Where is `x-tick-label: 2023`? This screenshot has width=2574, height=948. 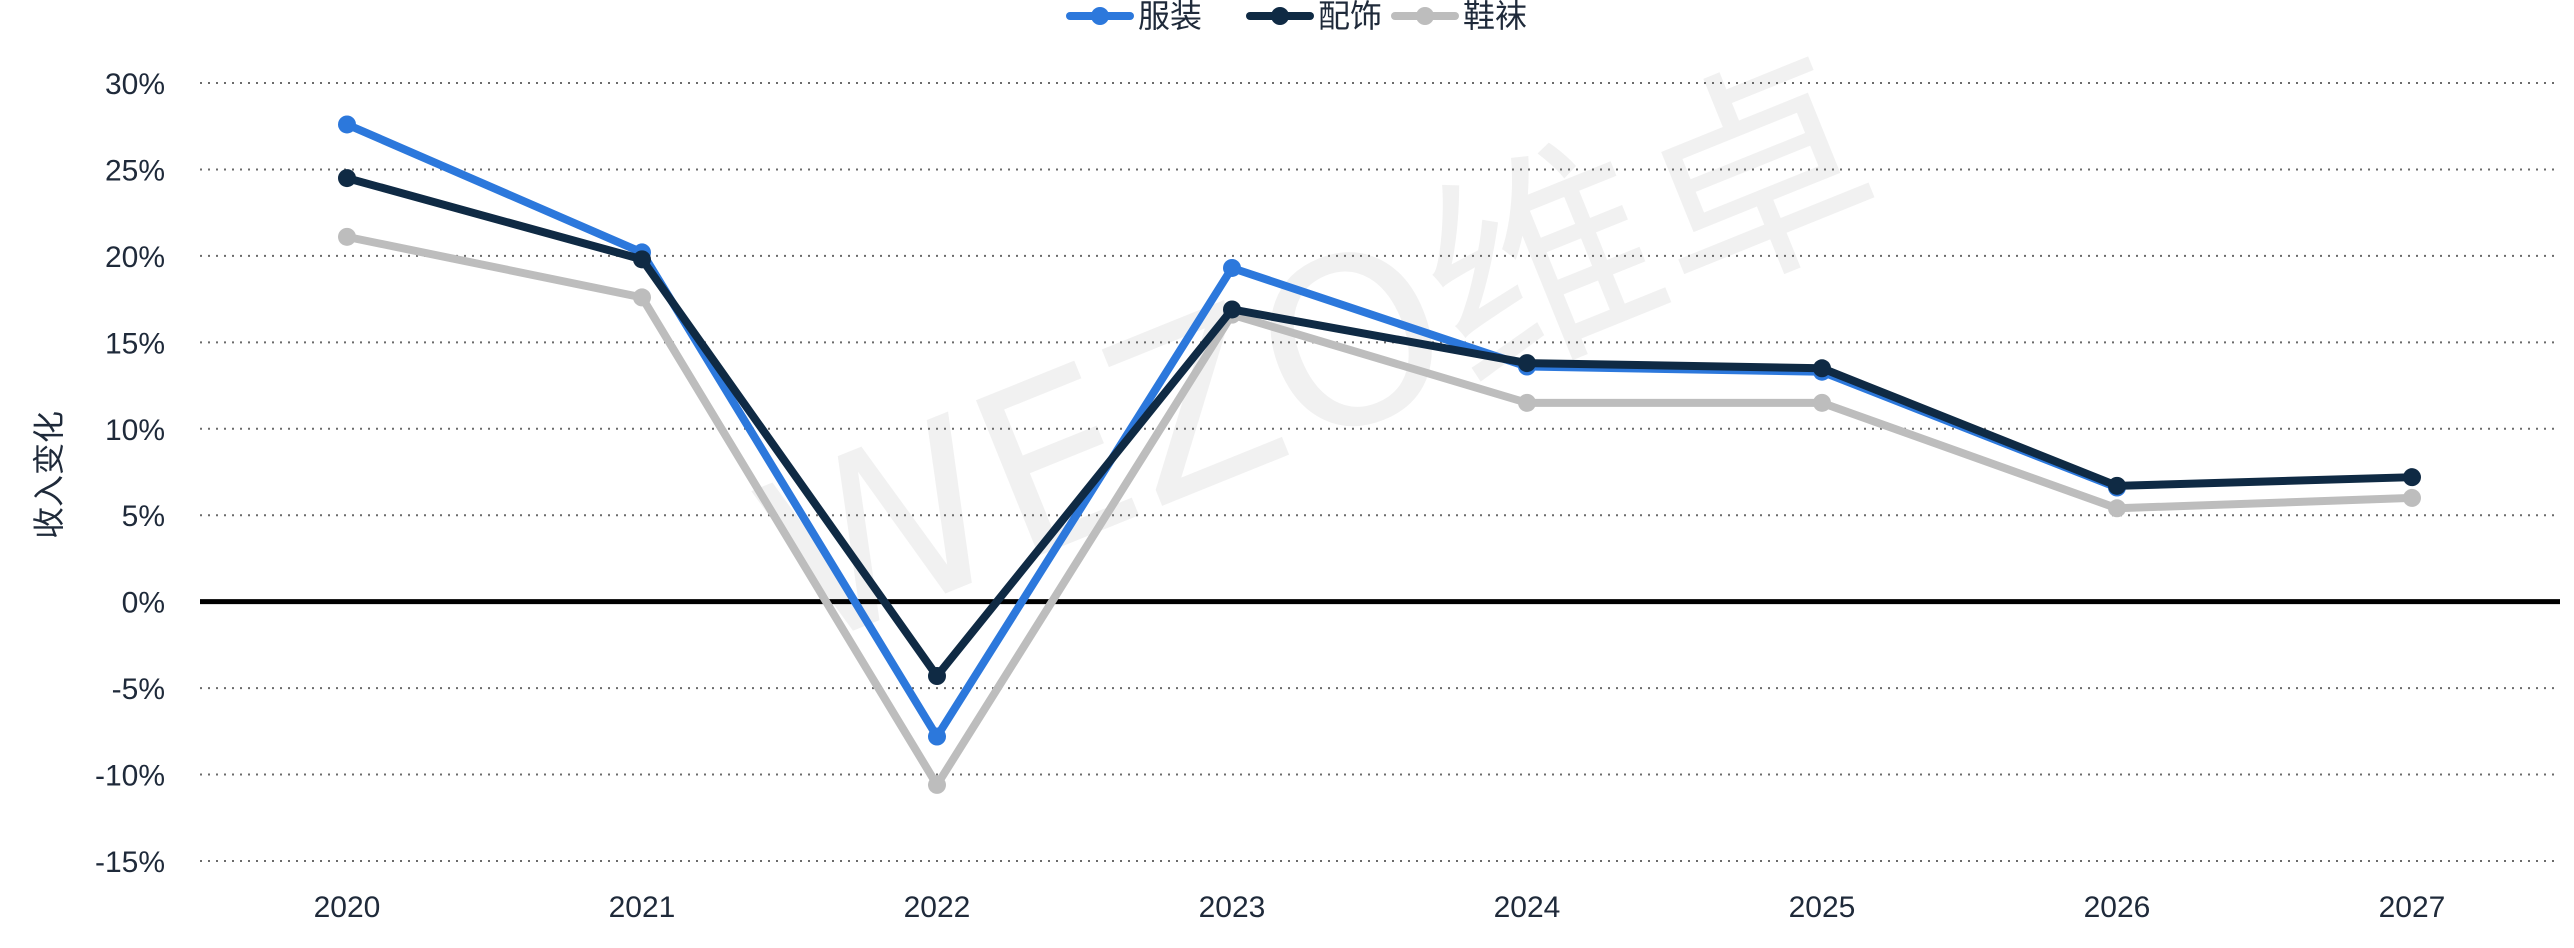 x-tick-label: 2023 is located at coordinates (1232, 907).